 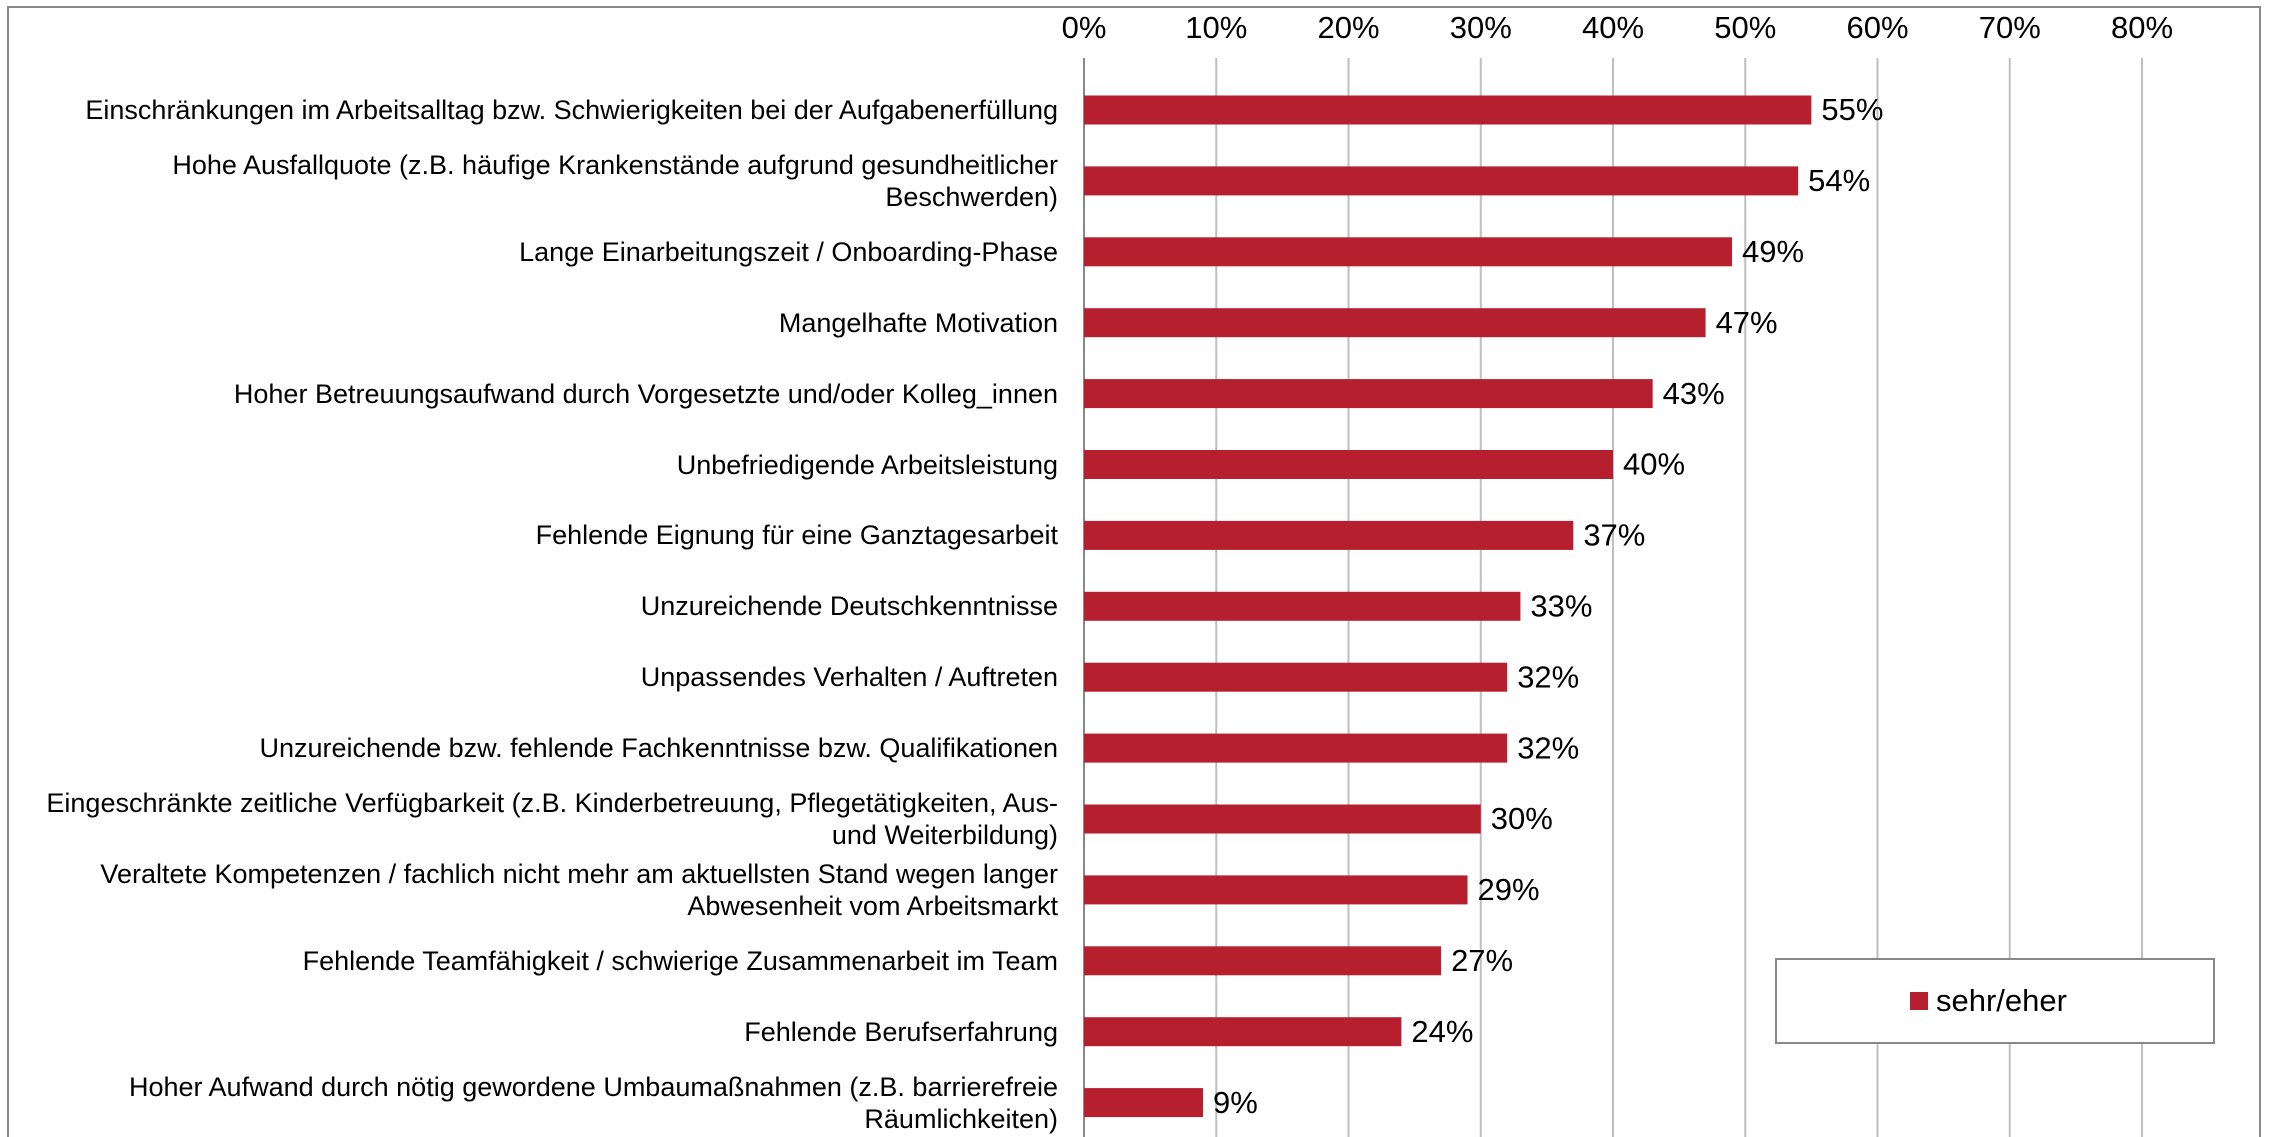 What do you see at coordinates (1614, 535) in the screenshot?
I see `data-label: 37%` at bounding box center [1614, 535].